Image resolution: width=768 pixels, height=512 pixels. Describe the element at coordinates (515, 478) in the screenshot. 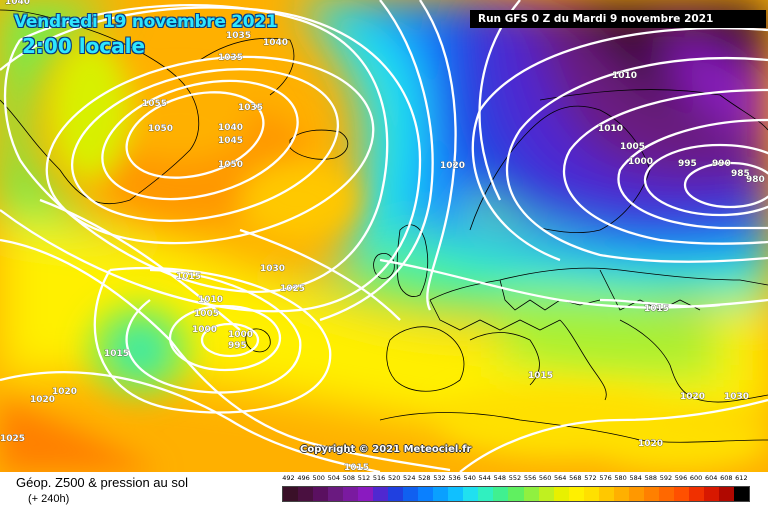

I see `legend-value: 552` at that location.